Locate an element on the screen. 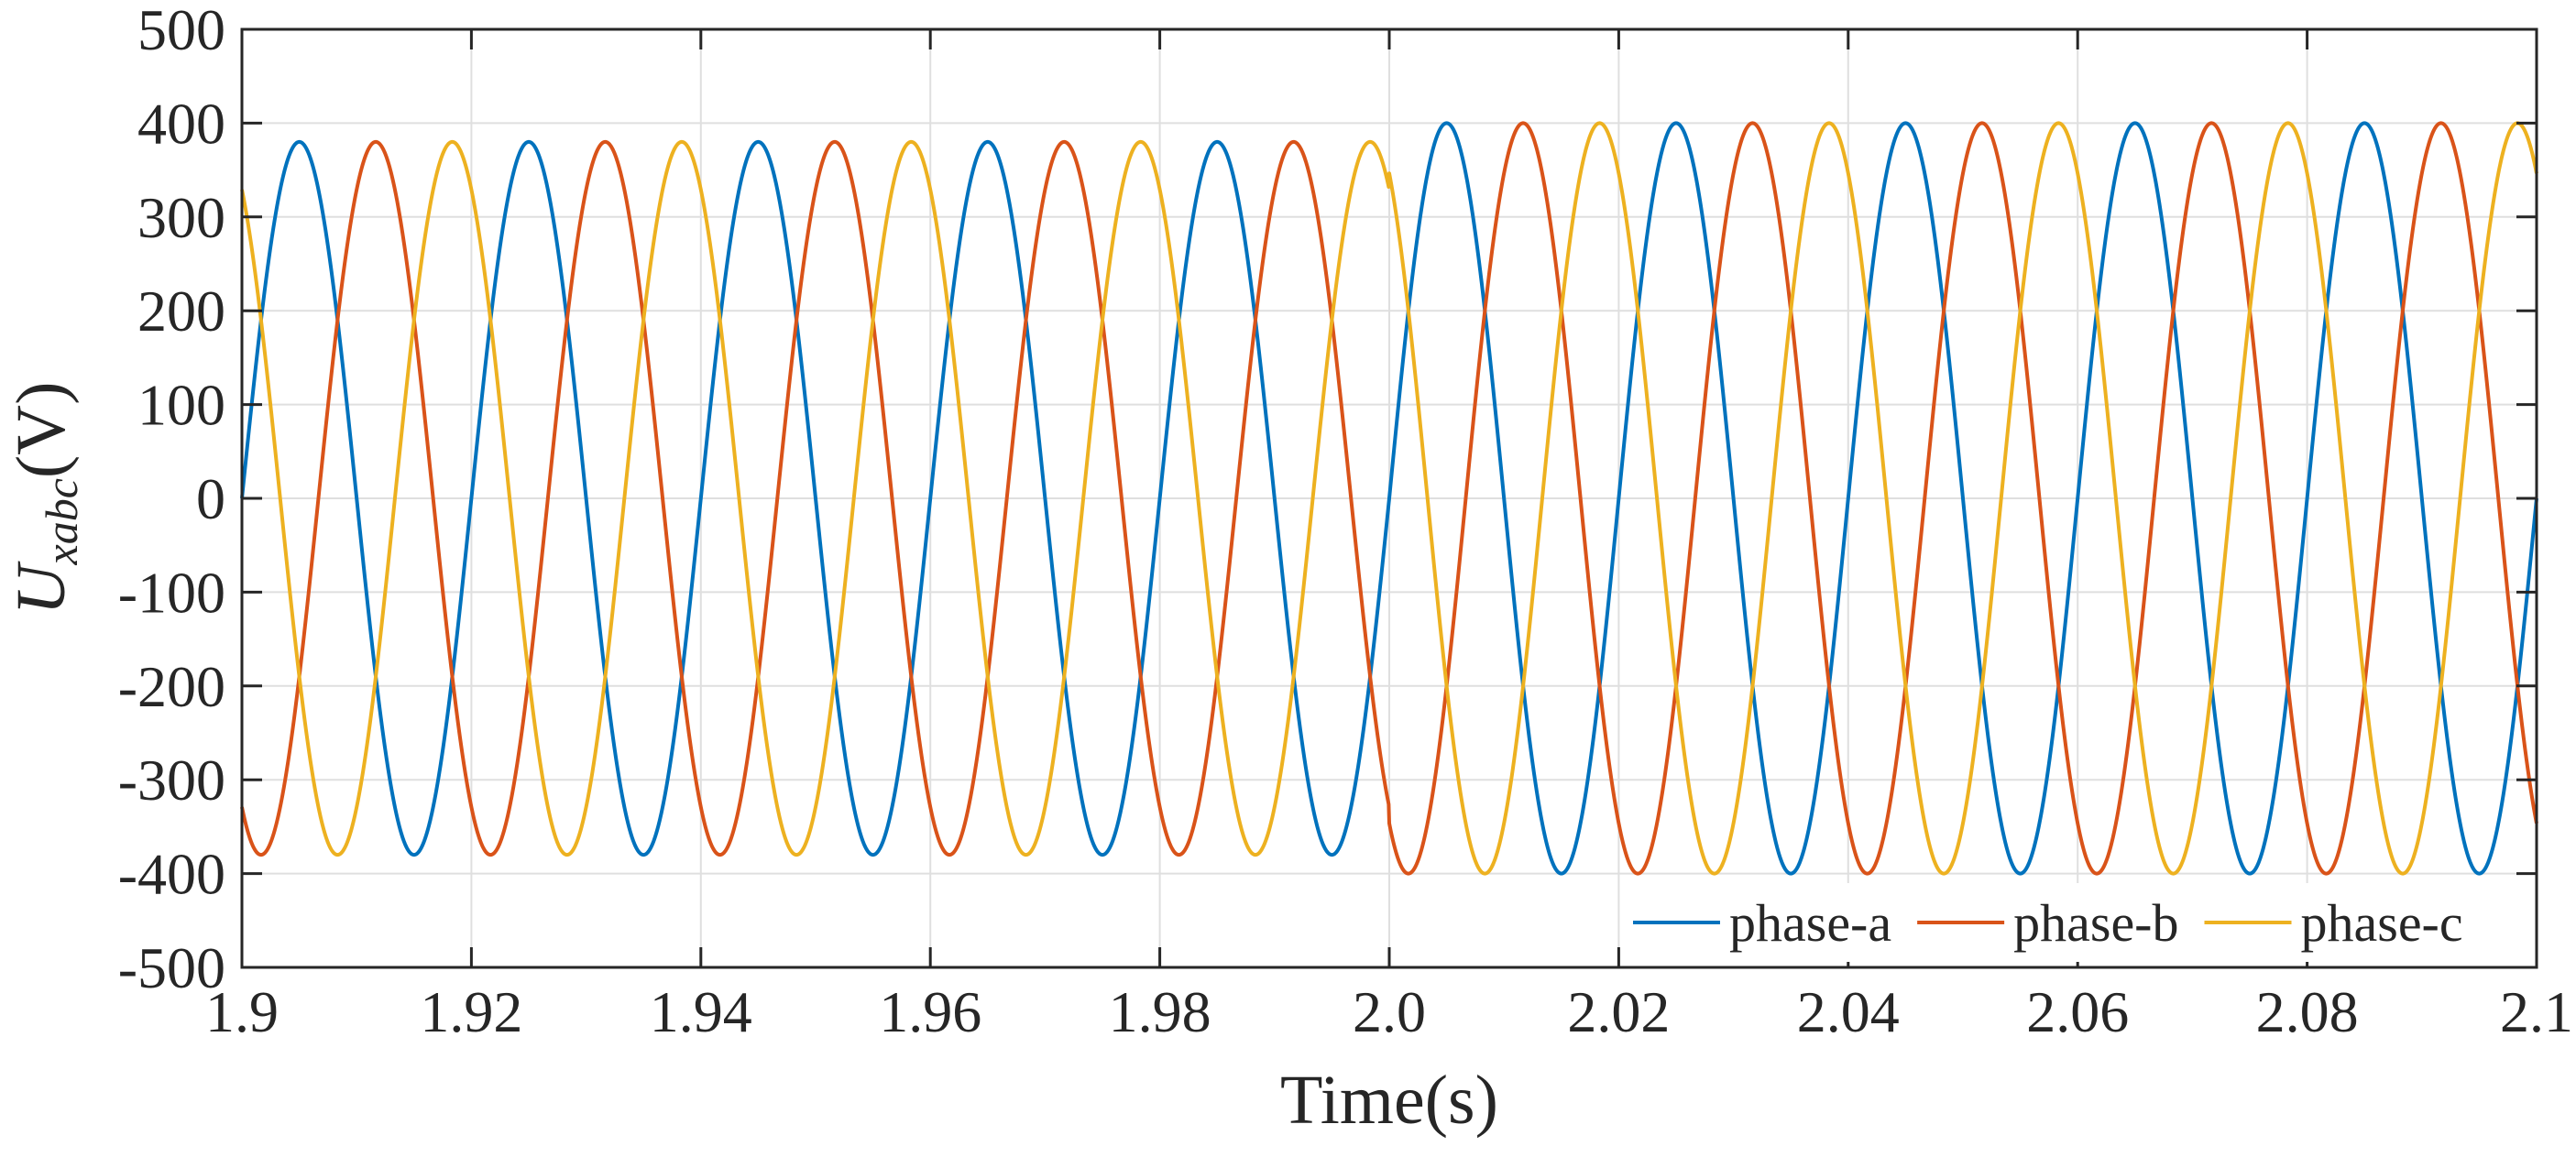 This screenshot has width=2576, height=1157. legend-label-phase-c: phase-c is located at coordinates (2382, 923).